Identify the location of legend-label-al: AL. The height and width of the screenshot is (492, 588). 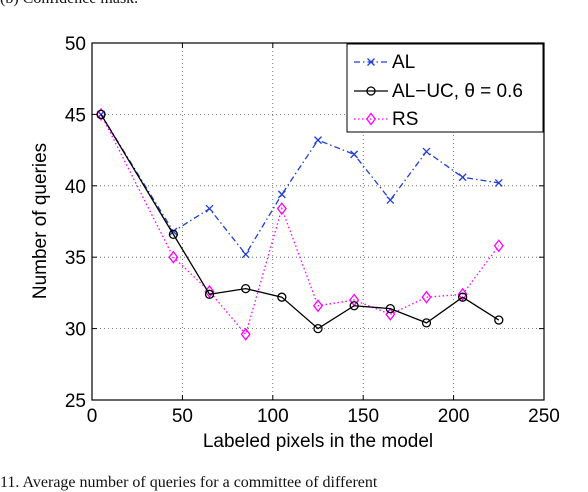
(403, 62).